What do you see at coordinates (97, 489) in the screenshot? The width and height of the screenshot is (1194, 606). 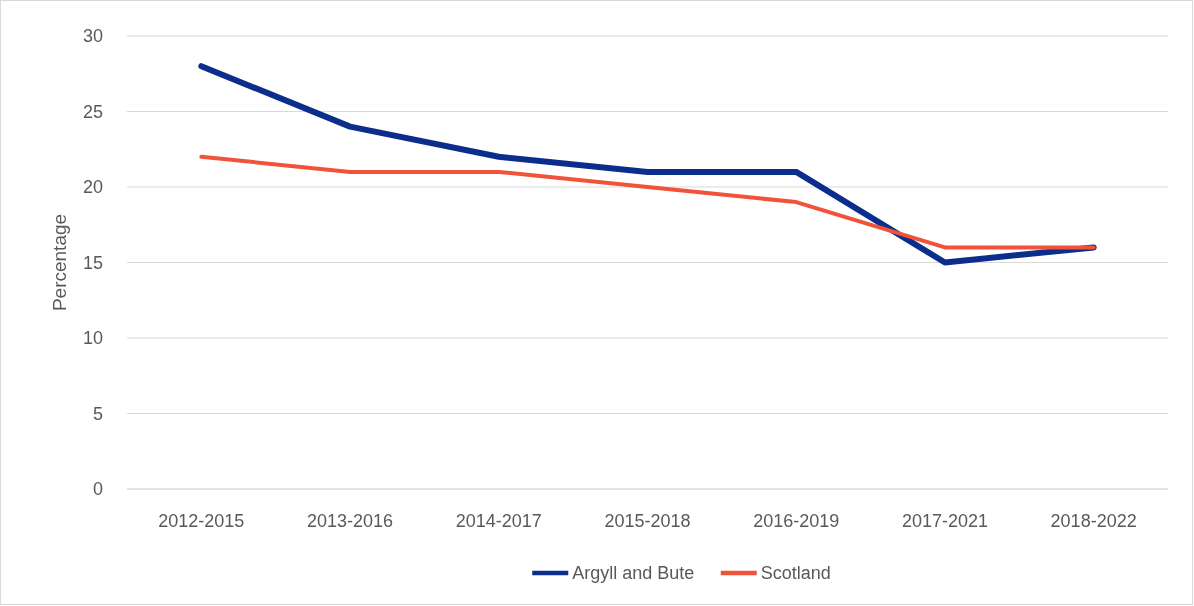 I see `y-tick-label: 0` at bounding box center [97, 489].